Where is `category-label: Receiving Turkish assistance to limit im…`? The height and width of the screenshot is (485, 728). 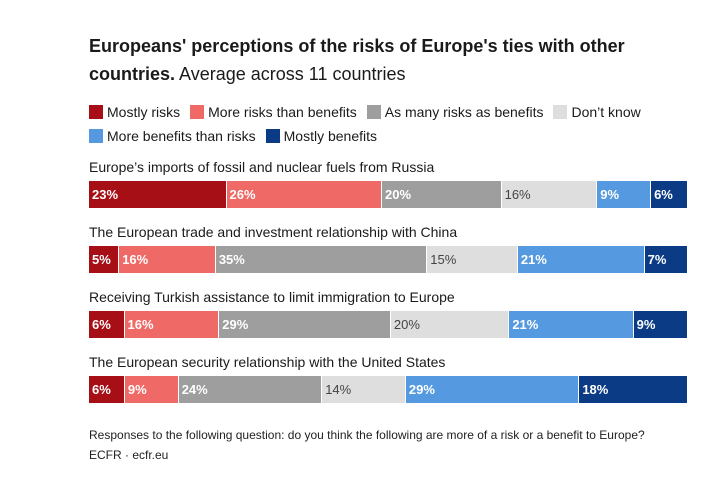 category-label: Receiving Turkish assistance to limit im… is located at coordinates (272, 297).